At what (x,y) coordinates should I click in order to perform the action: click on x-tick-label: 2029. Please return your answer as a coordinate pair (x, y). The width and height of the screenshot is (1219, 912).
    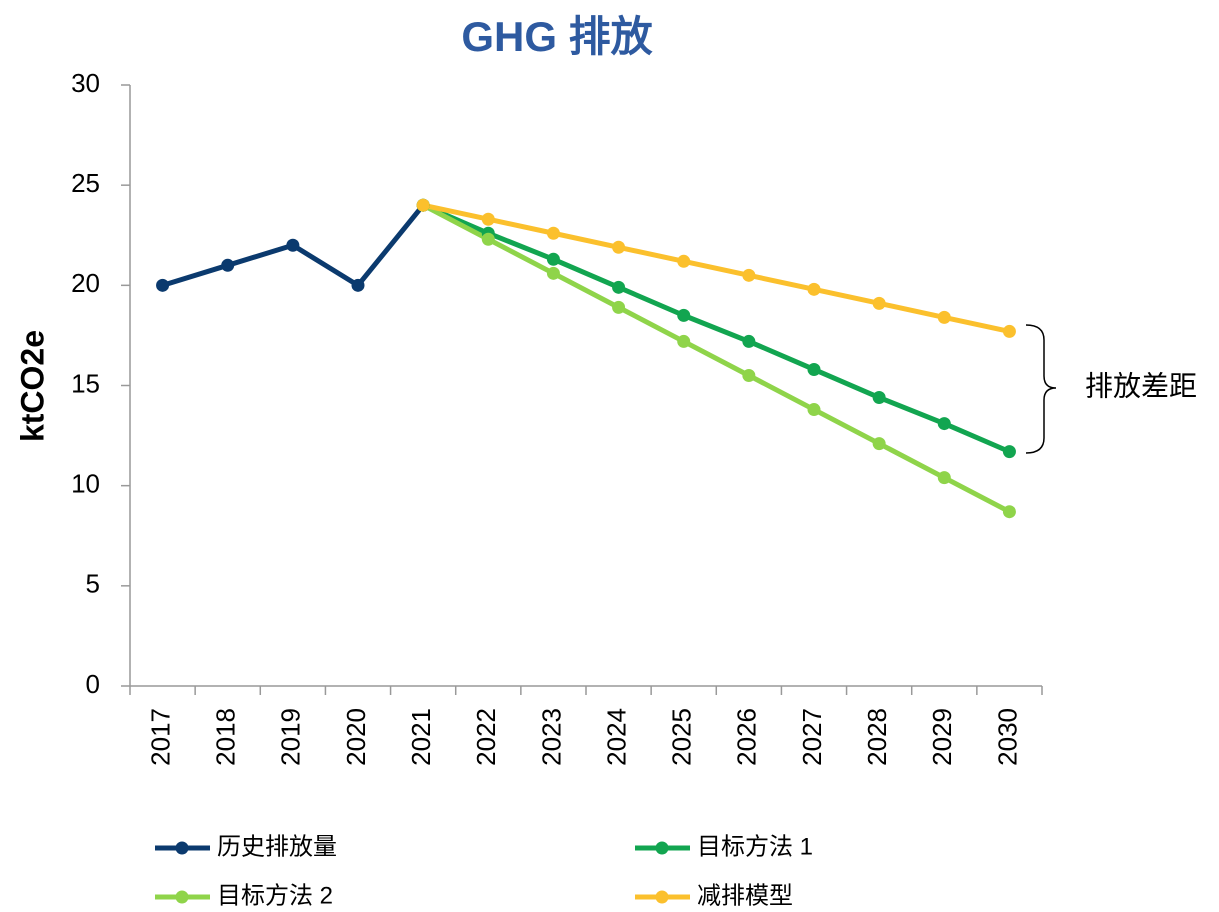
    Looking at the image, I should click on (942, 737).